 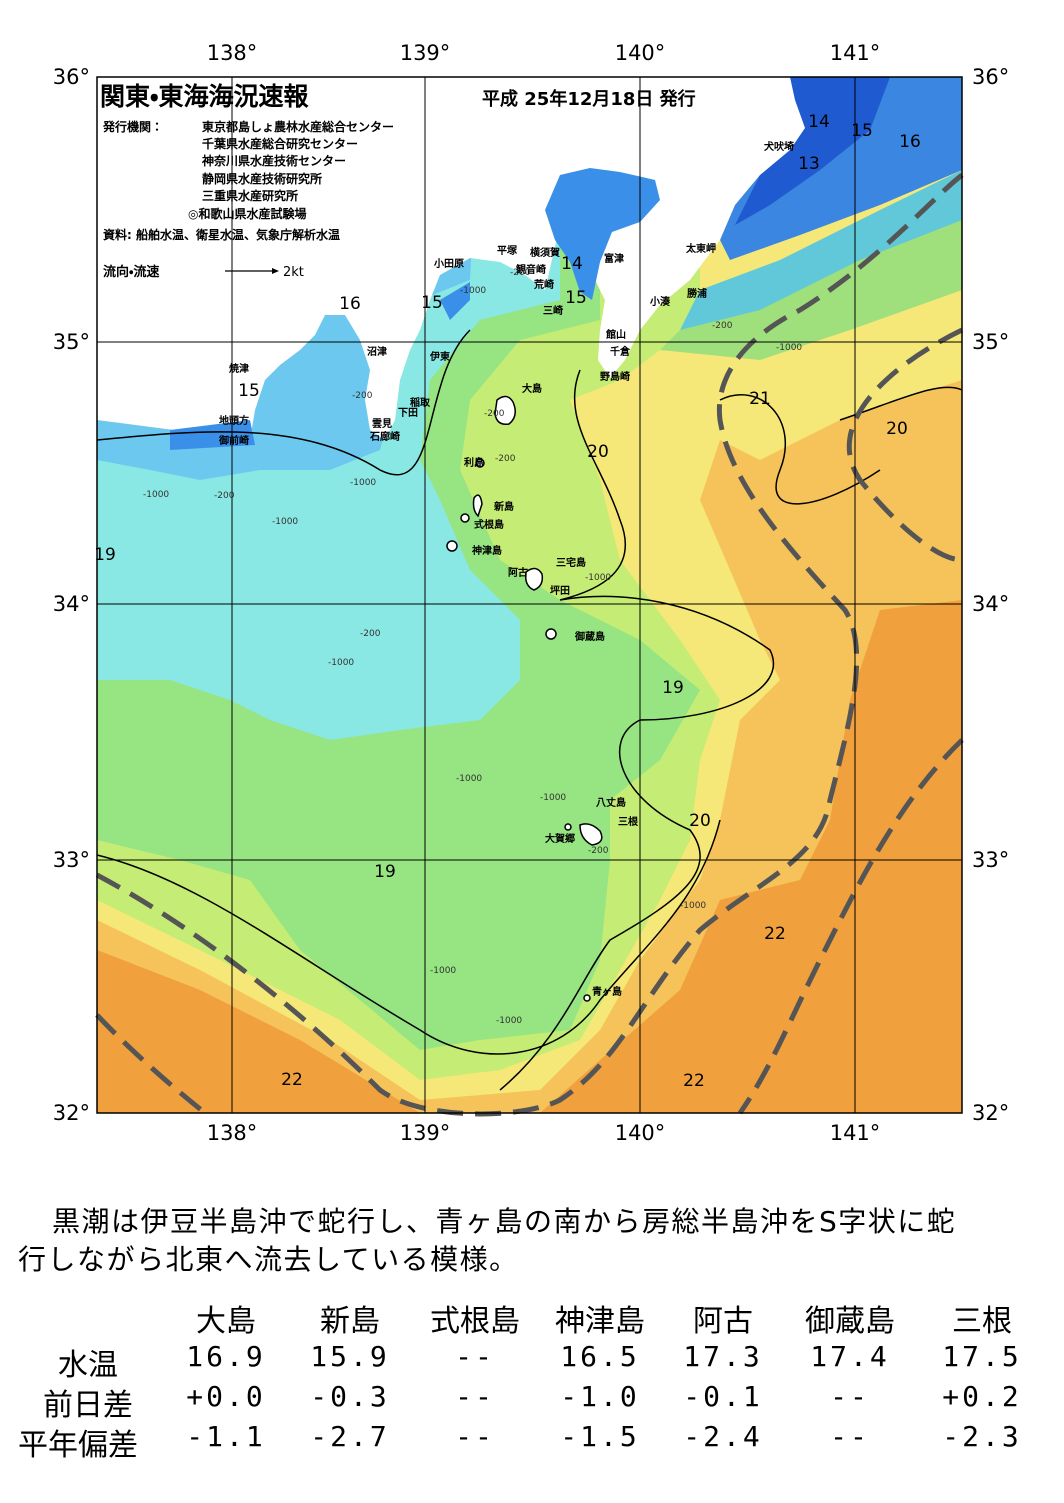 What do you see at coordinates (571, 562) in the screenshot?
I see `place-label: 三宅島` at bounding box center [571, 562].